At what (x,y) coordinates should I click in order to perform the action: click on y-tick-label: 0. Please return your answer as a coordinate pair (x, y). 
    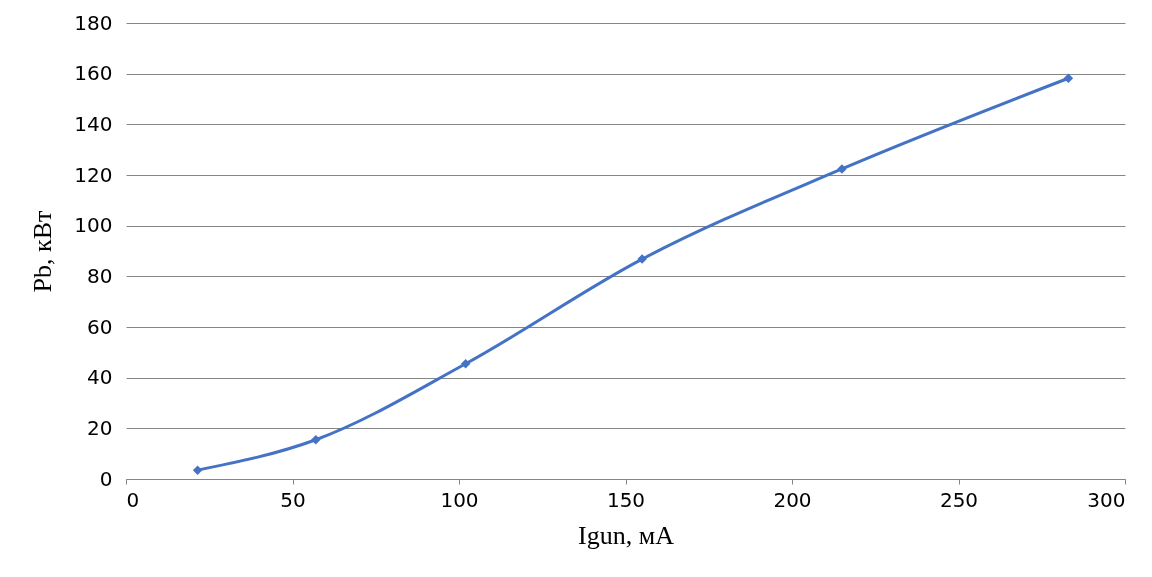
    Looking at the image, I should click on (106, 478).